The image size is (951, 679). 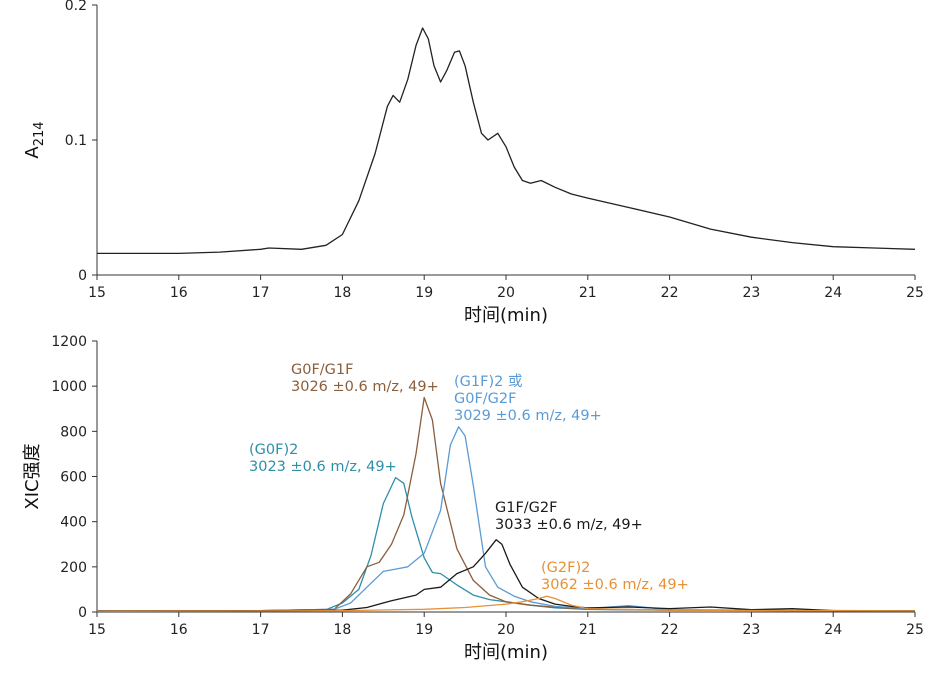 What do you see at coordinates (39, 133) in the screenshot?
I see `y-axis-title-subscript: 214` at bounding box center [39, 133].